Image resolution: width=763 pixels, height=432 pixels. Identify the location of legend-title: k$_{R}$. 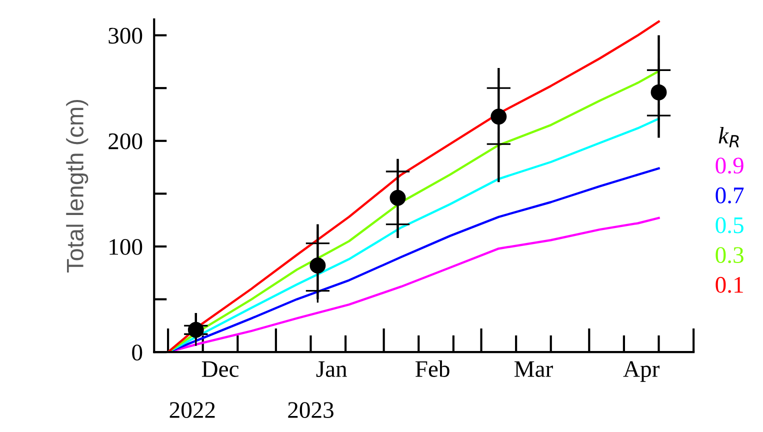
(728, 137).